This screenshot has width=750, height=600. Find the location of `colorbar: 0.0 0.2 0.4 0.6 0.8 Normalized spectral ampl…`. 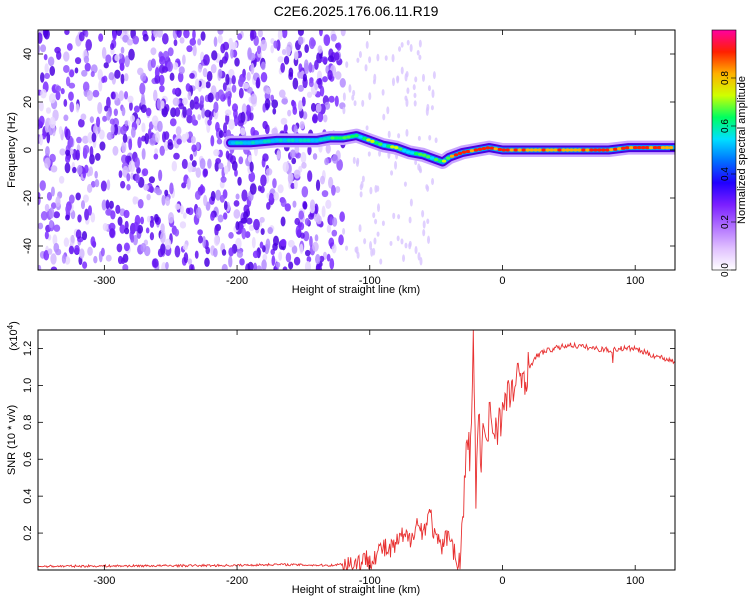

colorbar: 0.0 0.2 0.4 0.6 0.8 Normalized spectral ampl… is located at coordinates (729, 153).